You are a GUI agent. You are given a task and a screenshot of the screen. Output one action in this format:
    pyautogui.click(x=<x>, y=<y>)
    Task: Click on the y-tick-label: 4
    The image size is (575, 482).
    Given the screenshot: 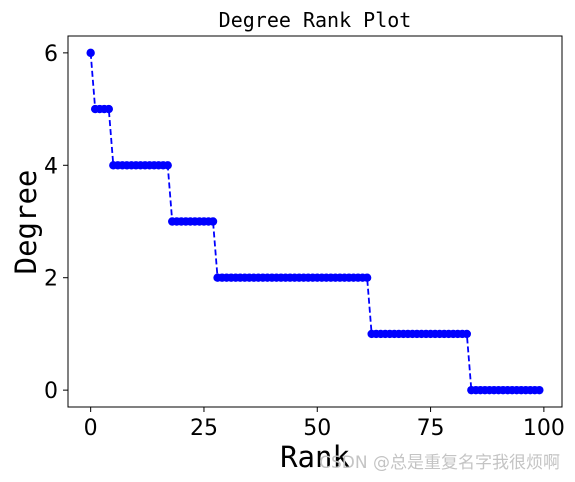 What is the action you would take?
    pyautogui.click(x=51, y=166)
    